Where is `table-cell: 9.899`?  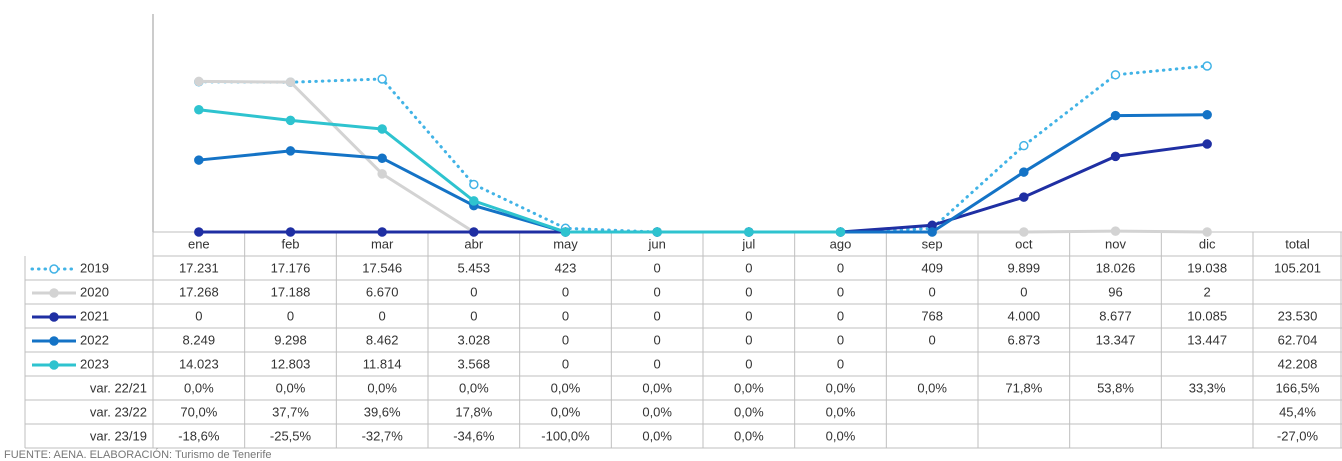
table-cell: 9.899 is located at coordinates (1024, 267).